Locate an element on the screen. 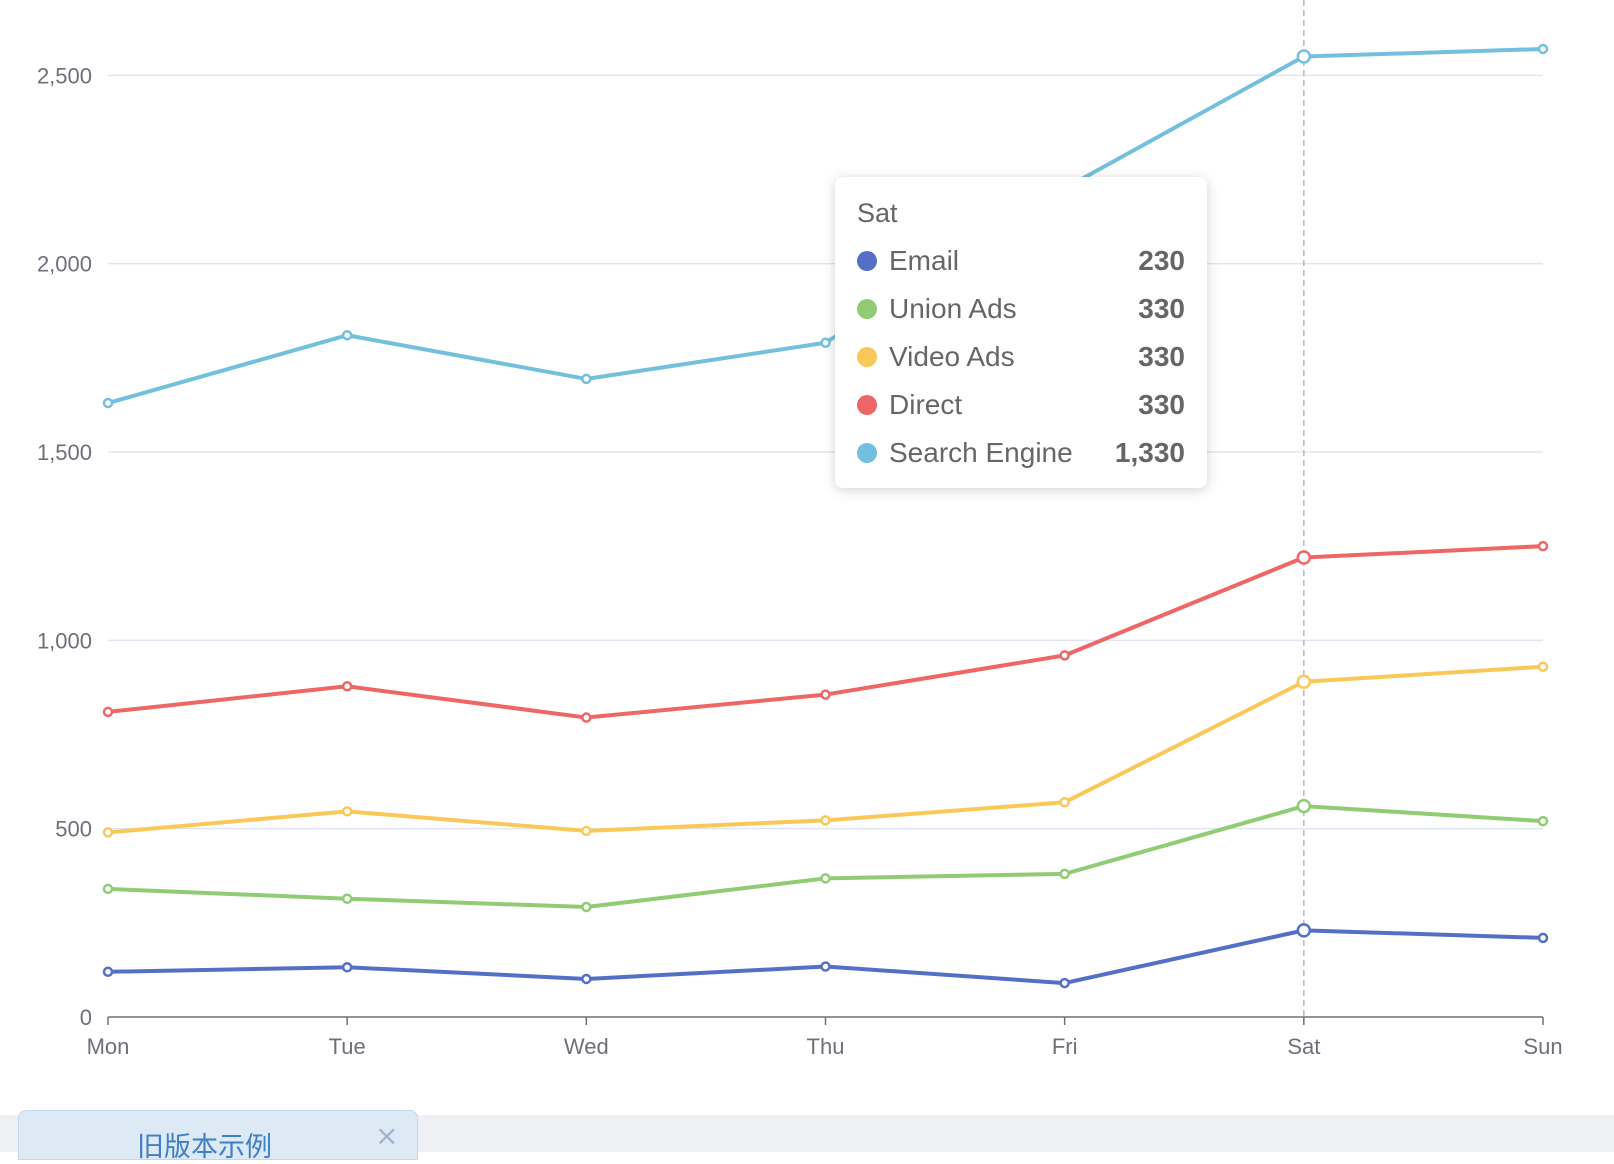 Image resolution: width=1614 pixels, height=1164 pixels. y-tick-label: 1,000 is located at coordinates (64, 640).